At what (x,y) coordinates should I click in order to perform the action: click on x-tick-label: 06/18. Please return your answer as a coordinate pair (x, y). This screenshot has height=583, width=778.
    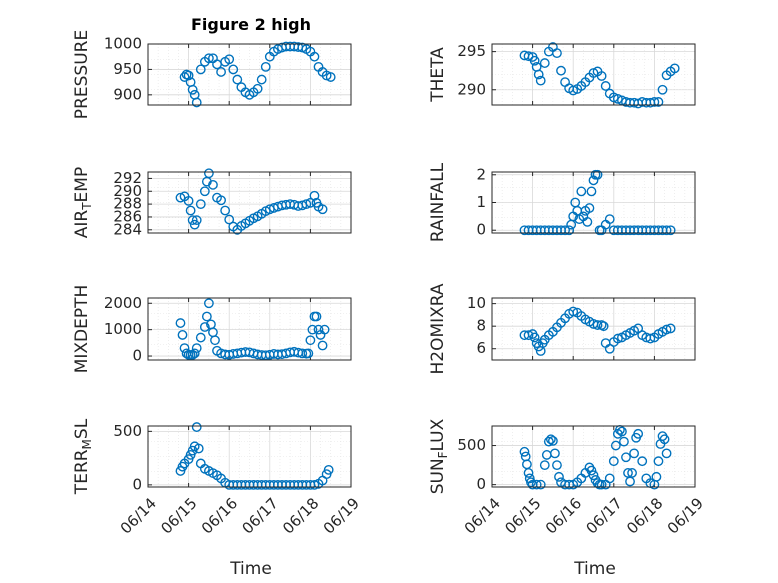
    Looking at the image, I should click on (300, 515).